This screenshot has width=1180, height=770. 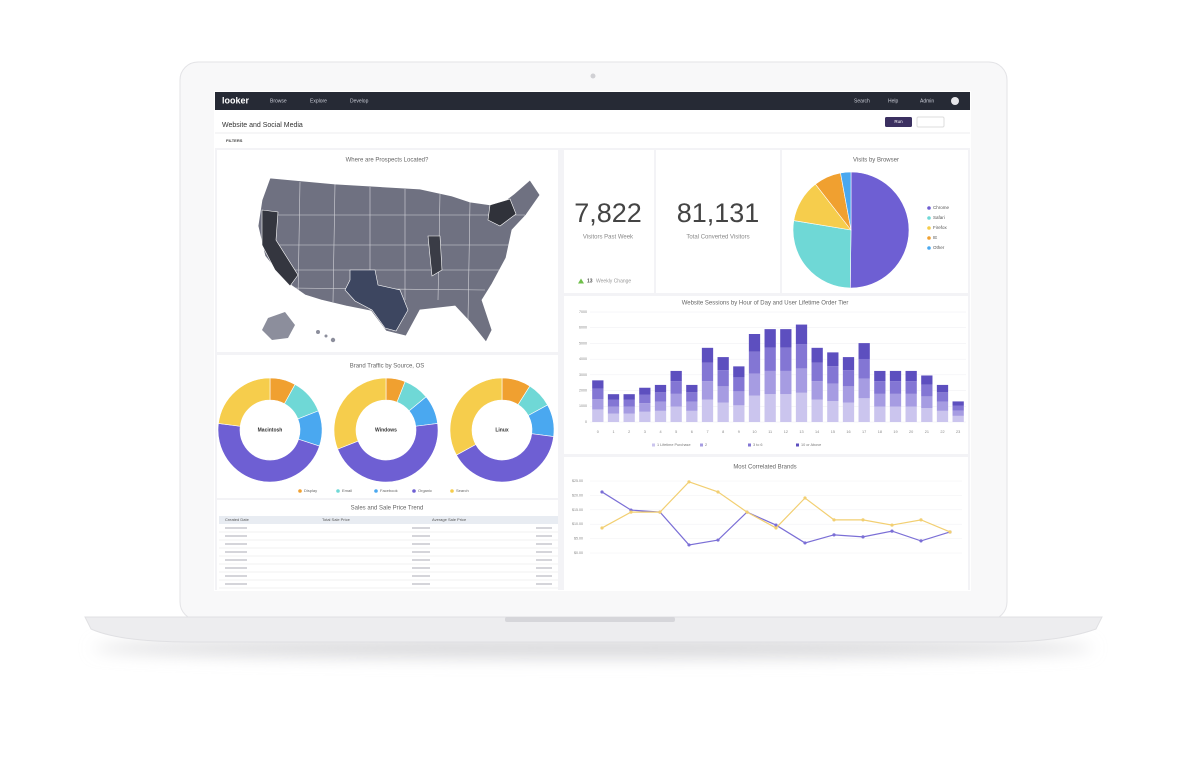 I want to click on legend-label: Firefox, so click(x=940, y=227).